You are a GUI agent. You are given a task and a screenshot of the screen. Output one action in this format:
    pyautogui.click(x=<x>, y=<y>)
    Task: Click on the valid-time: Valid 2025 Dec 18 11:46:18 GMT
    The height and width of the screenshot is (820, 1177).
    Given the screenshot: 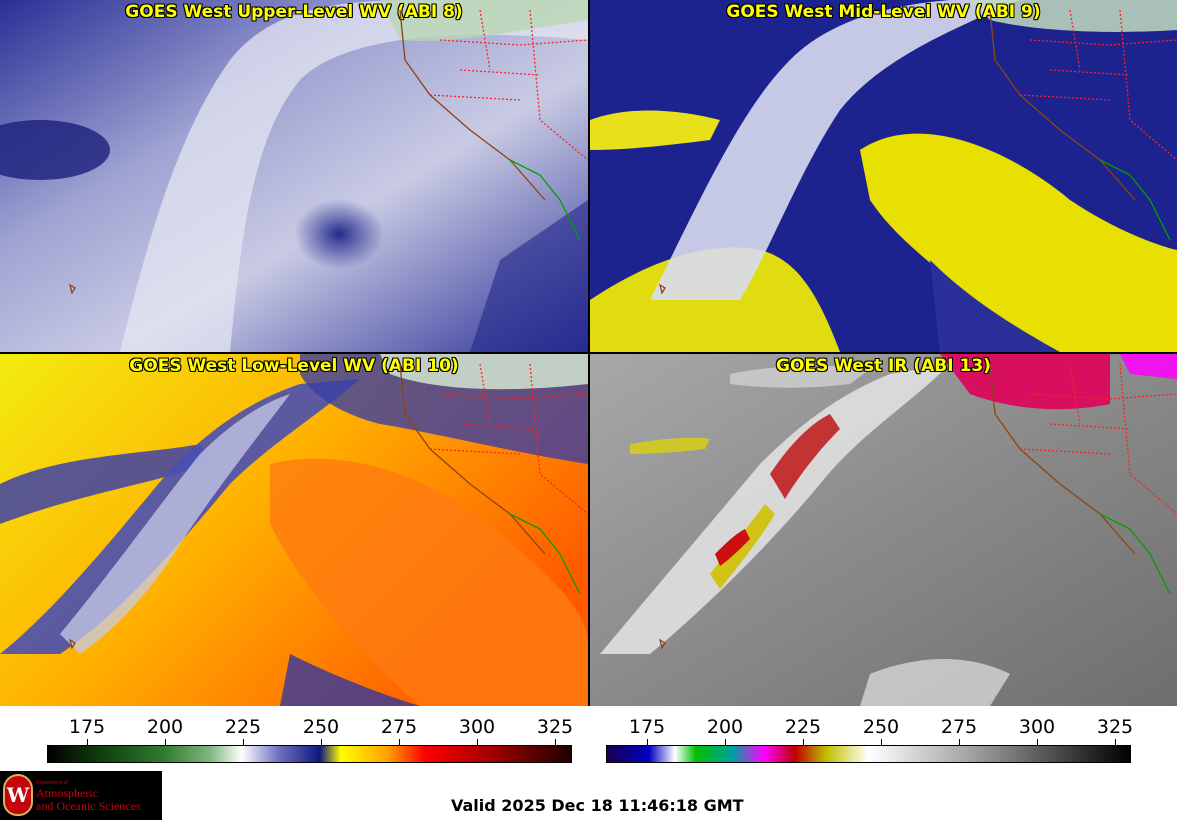 What is the action you would take?
    pyautogui.click(x=597, y=805)
    